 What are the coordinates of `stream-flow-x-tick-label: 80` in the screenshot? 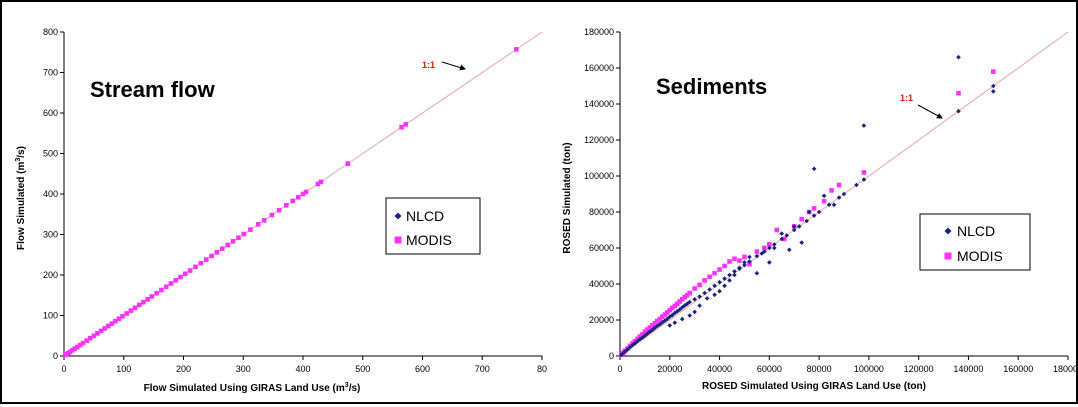 It's located at (542, 369).